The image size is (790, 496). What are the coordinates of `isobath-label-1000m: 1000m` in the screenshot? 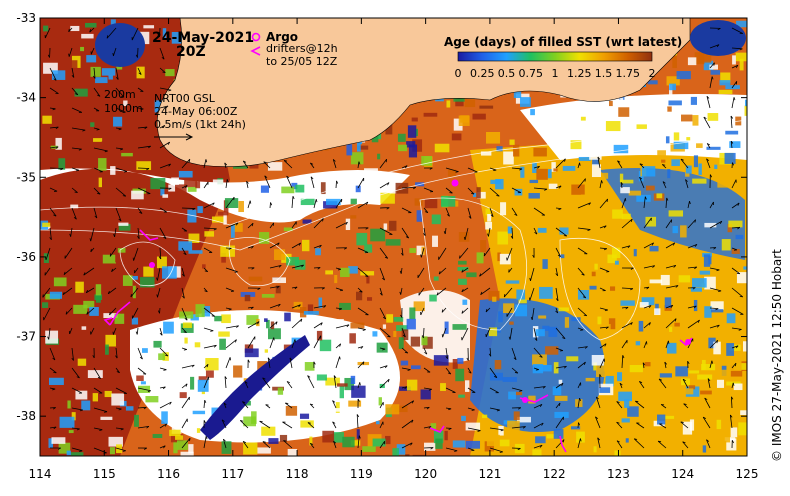 It's located at (123, 108).